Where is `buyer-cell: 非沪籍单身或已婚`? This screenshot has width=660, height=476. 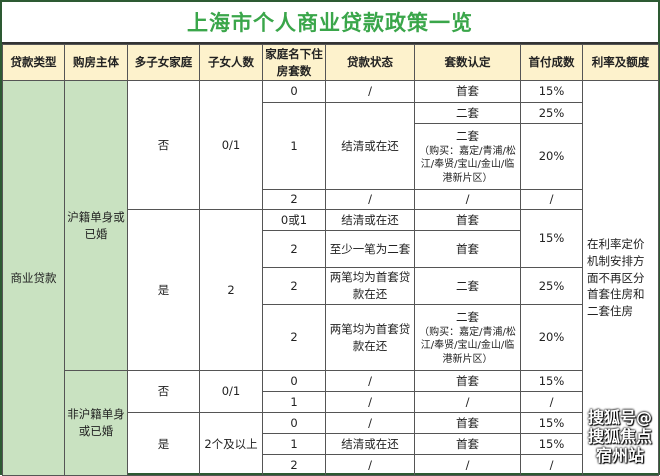
buyer-cell: 非沪籍单身或已婚 is located at coordinates (96, 423).